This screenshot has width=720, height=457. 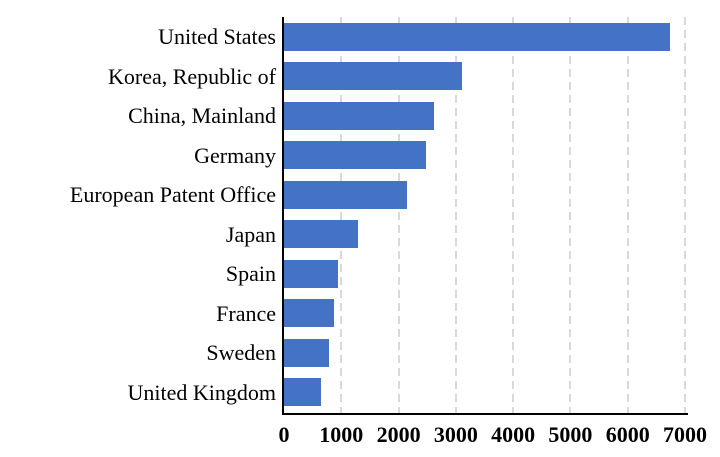 I want to click on x-axis-line, so click(x=485, y=414).